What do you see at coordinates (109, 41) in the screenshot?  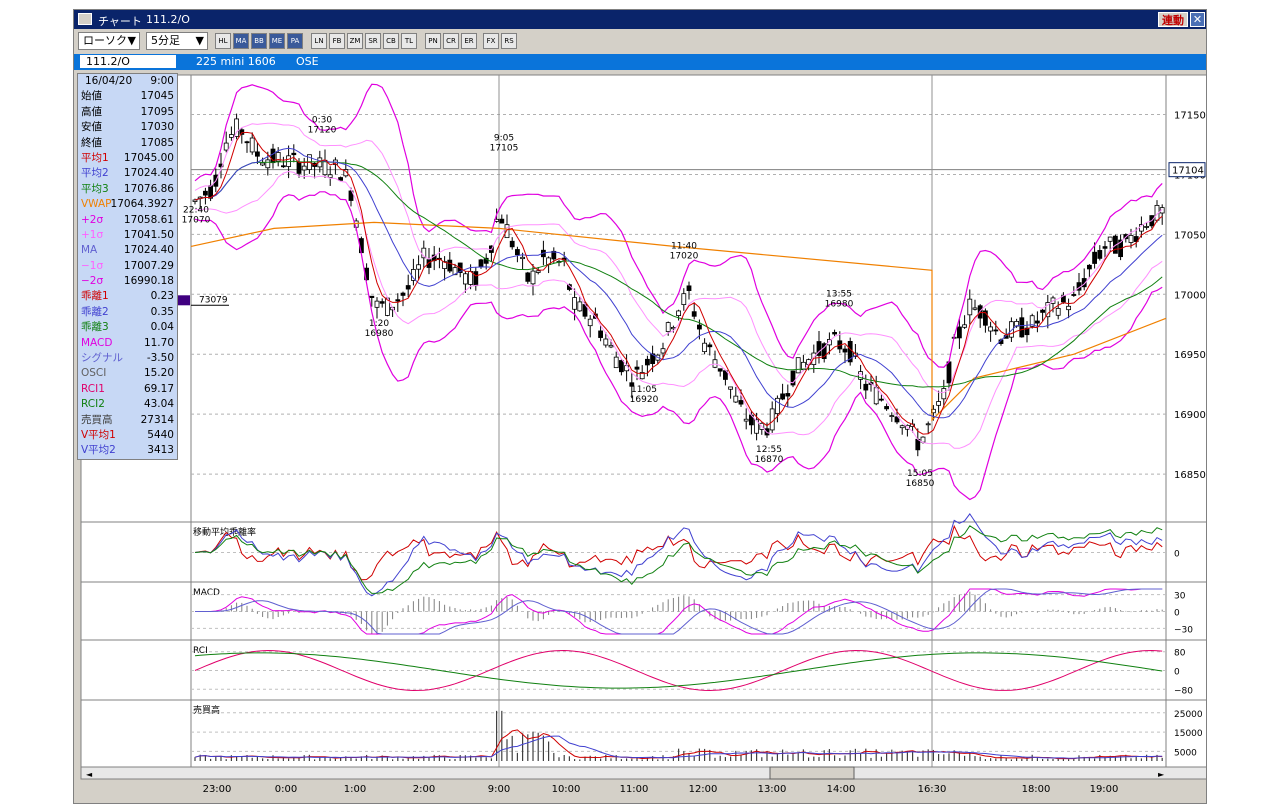 I see `chart-type-select: ローソク ▼` at bounding box center [109, 41].